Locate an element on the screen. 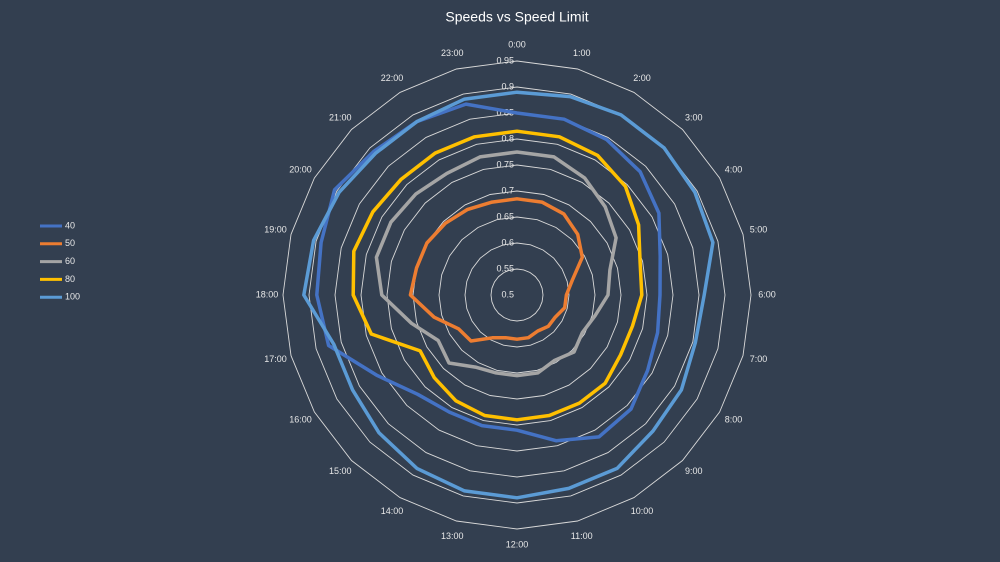 Image resolution: width=1000 pixels, height=562 pixels. legend-label: 40 is located at coordinates (70, 225).